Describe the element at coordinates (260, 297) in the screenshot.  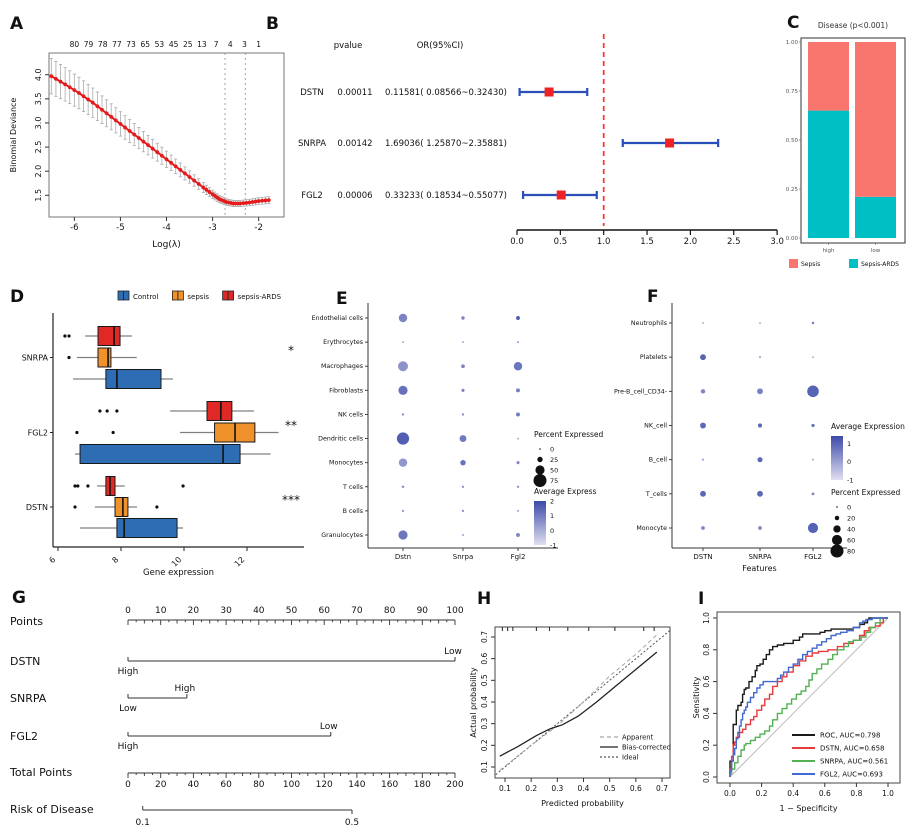
I see `svg-text: sepsis-ARDS` at that location.